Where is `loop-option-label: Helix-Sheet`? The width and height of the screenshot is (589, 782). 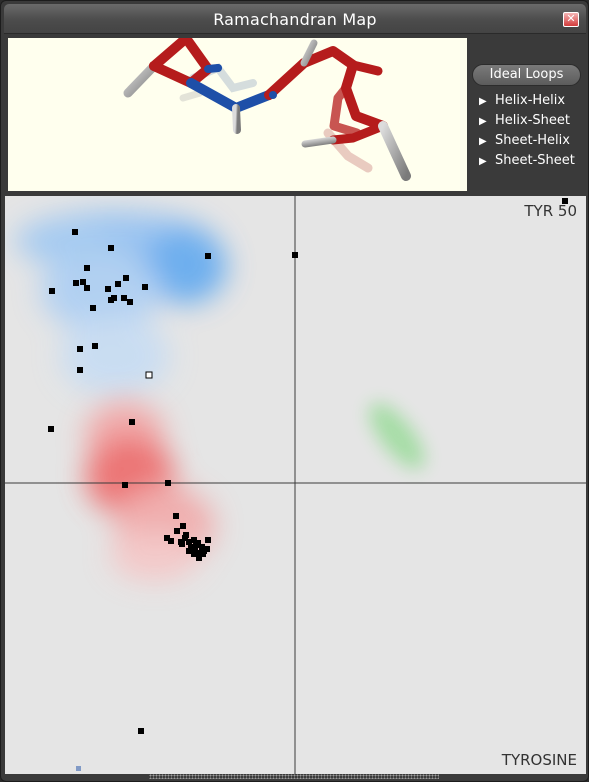 loop-option-label: Helix-Sheet is located at coordinates (532, 120).